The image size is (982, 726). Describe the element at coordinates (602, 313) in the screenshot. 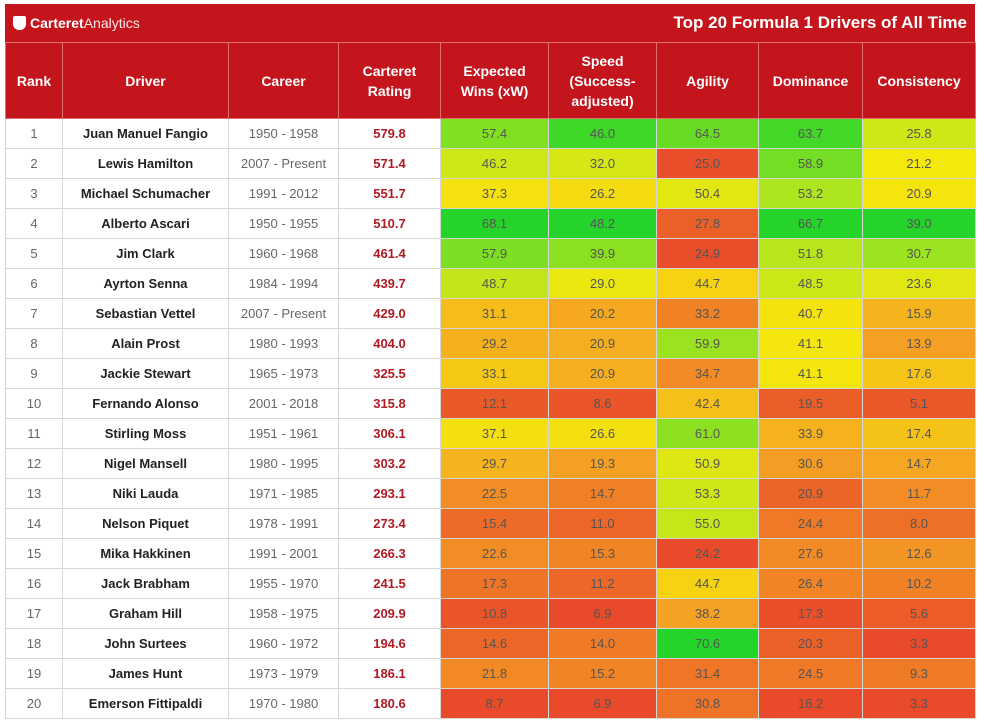

I see `metric-cell: 20.2` at that location.